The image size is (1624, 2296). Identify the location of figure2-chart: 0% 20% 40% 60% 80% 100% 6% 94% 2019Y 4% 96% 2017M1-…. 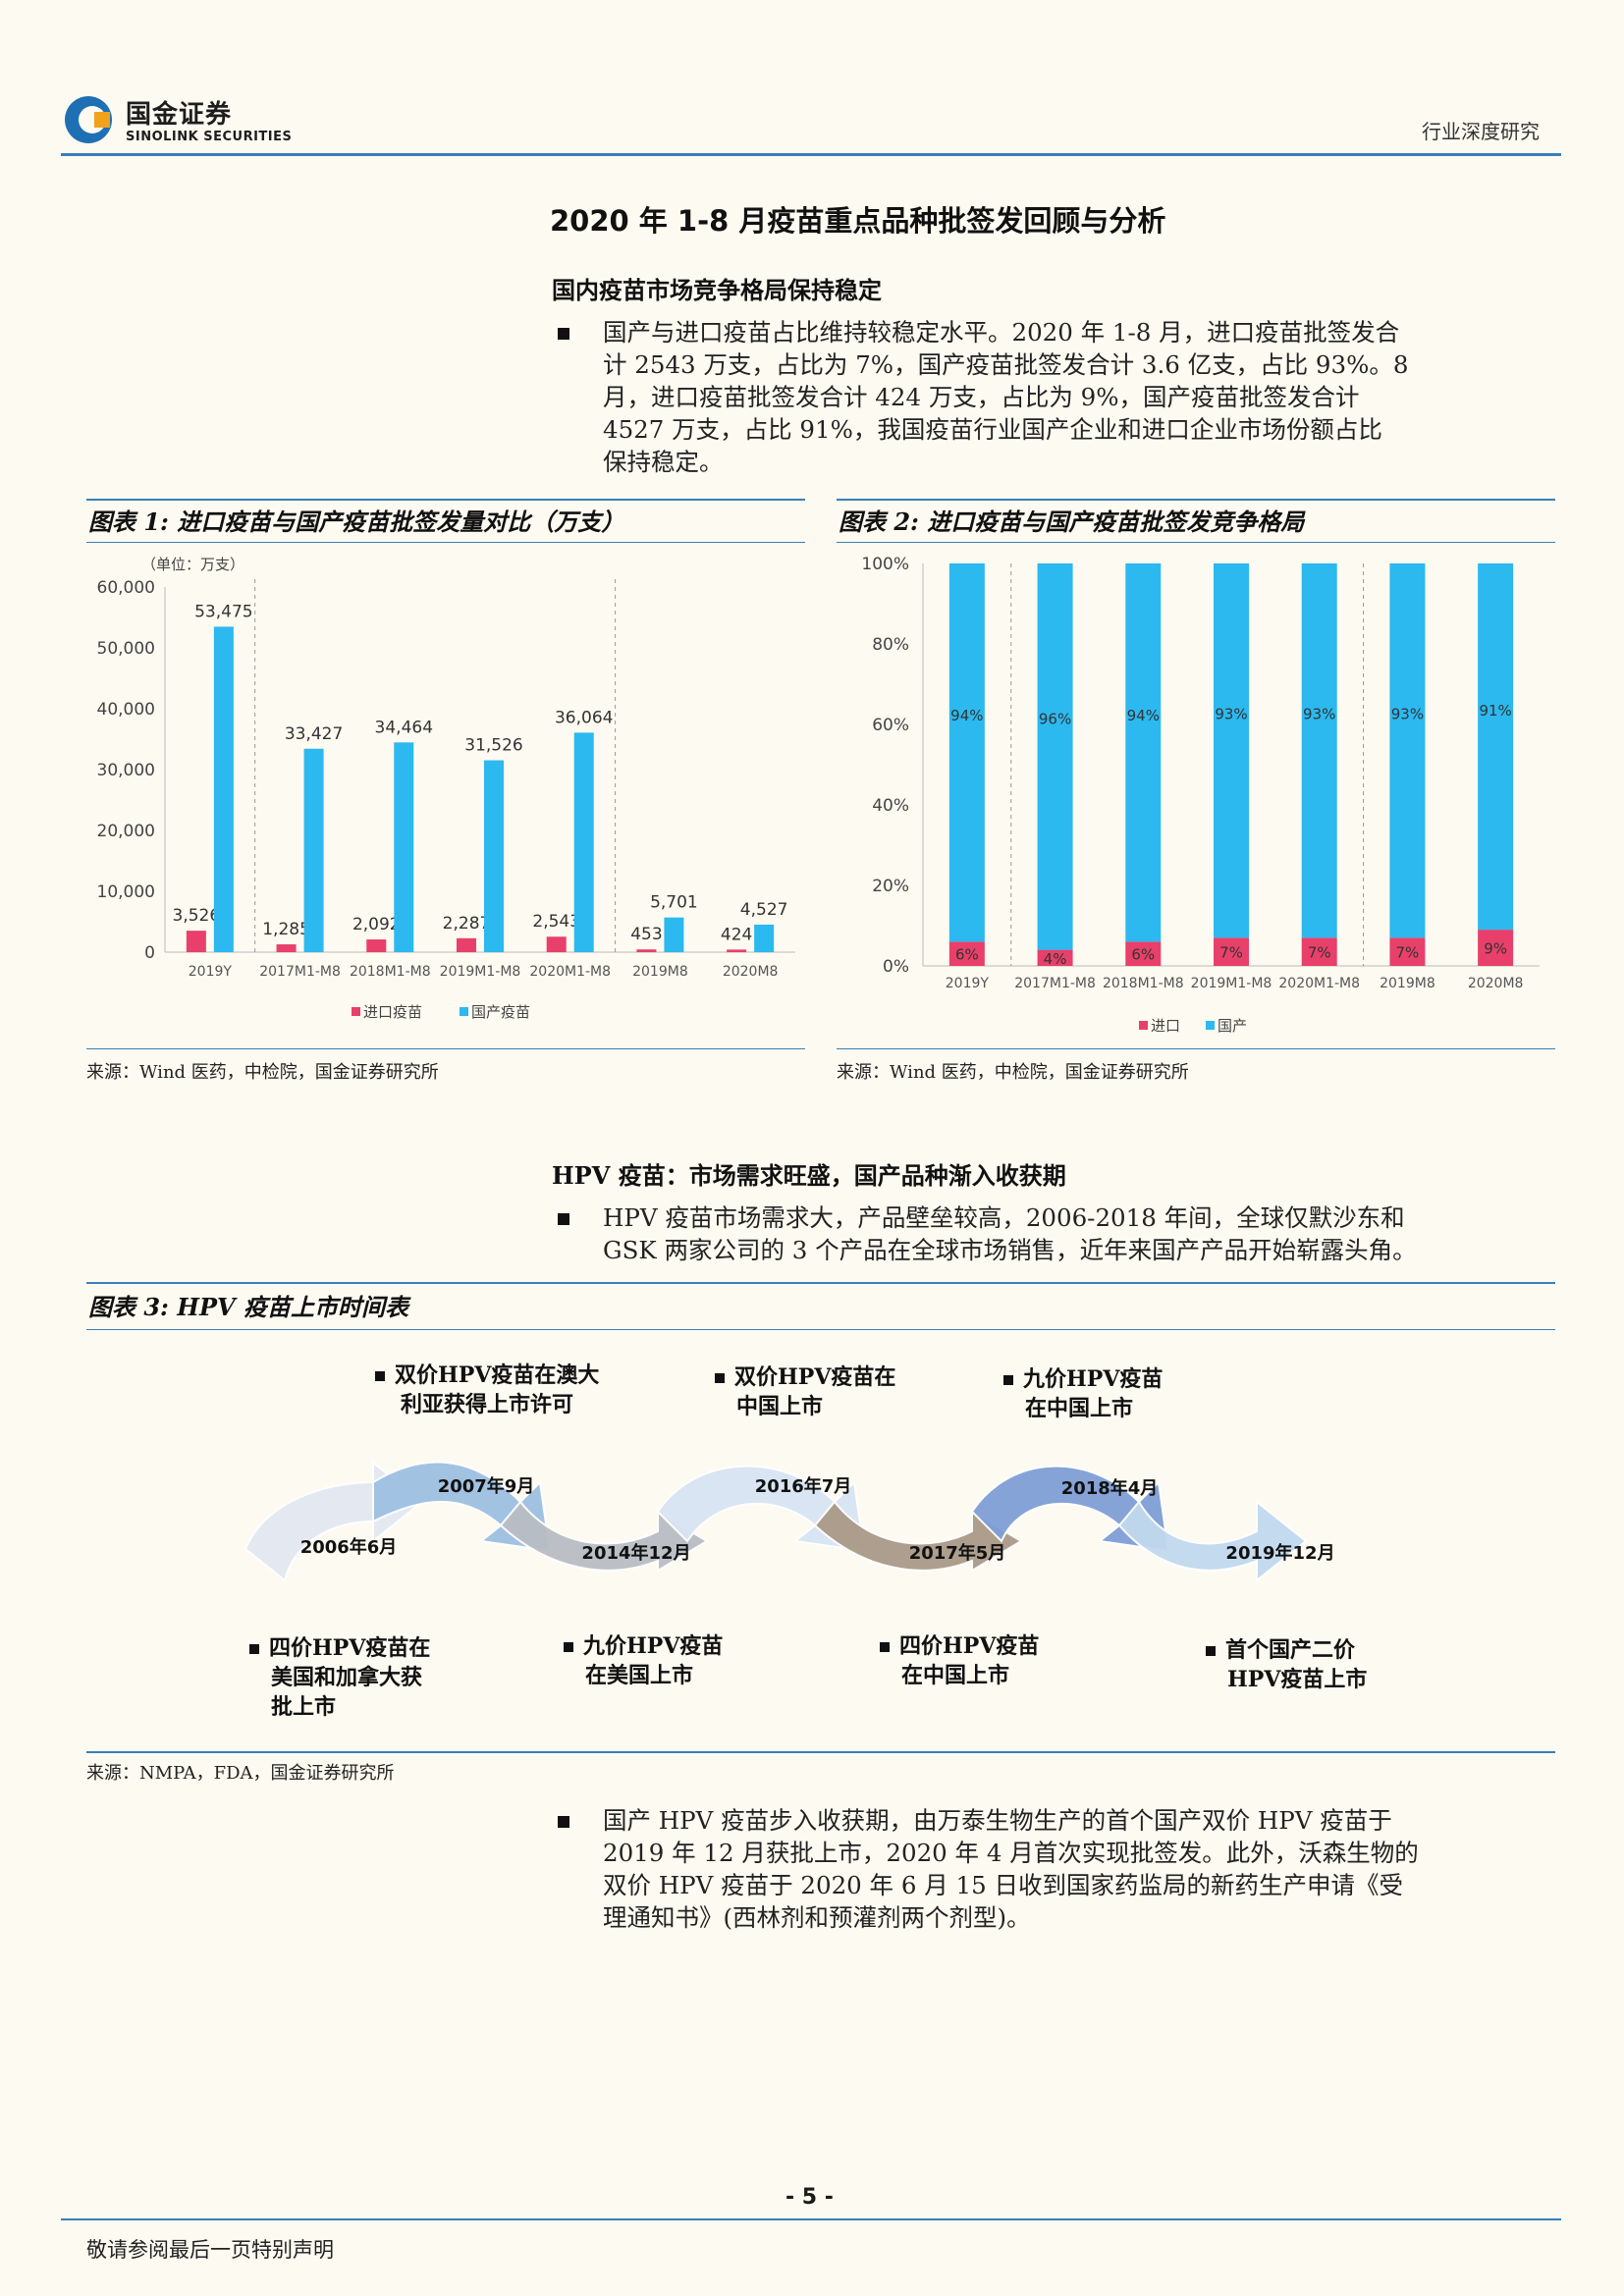
(1200, 795).